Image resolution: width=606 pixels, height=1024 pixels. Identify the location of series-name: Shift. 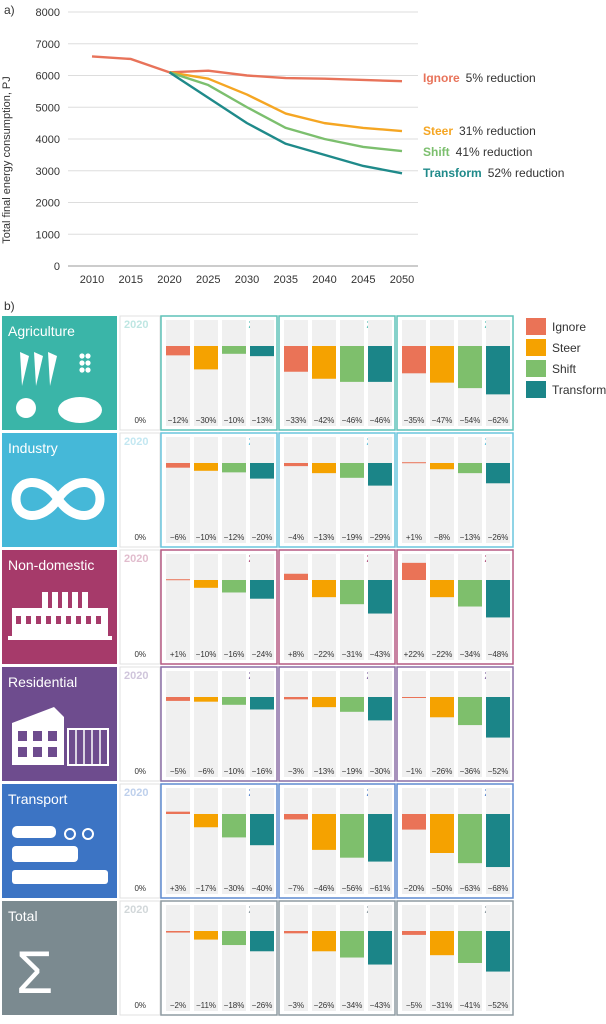
(436, 152).